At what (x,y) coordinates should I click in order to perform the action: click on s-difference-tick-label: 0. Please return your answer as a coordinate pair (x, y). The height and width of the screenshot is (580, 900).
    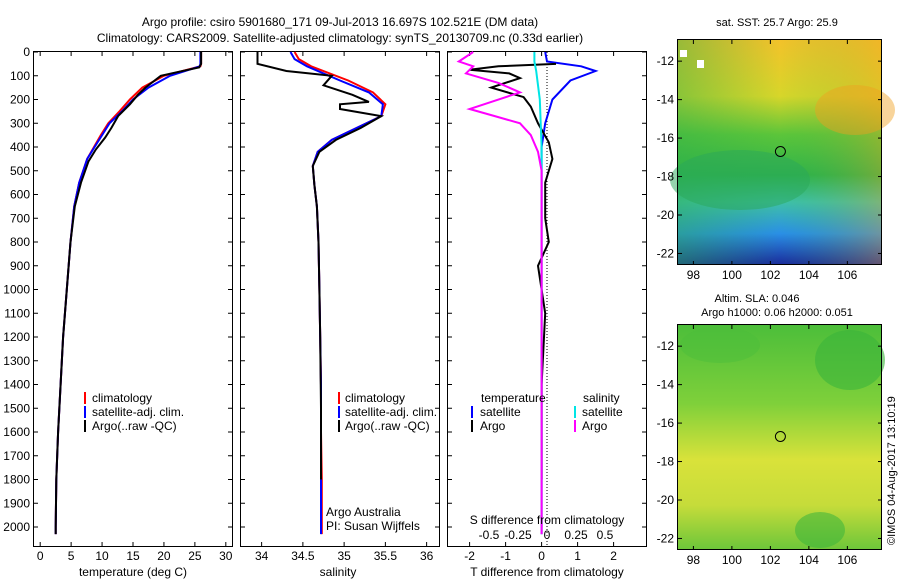
    Looking at the image, I should click on (547, 535).